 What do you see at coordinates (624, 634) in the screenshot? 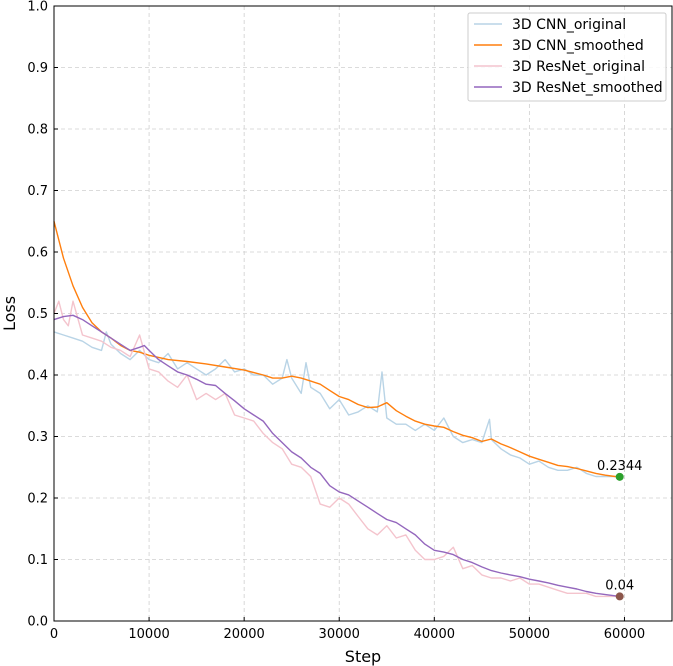
I see `x-tick-label: 60000` at bounding box center [624, 634].